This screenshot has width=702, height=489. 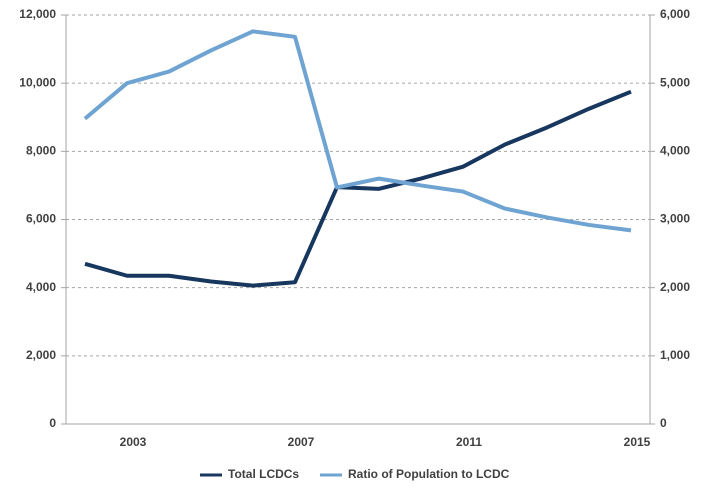 I want to click on y2-tick-label: 0, so click(x=663, y=423).